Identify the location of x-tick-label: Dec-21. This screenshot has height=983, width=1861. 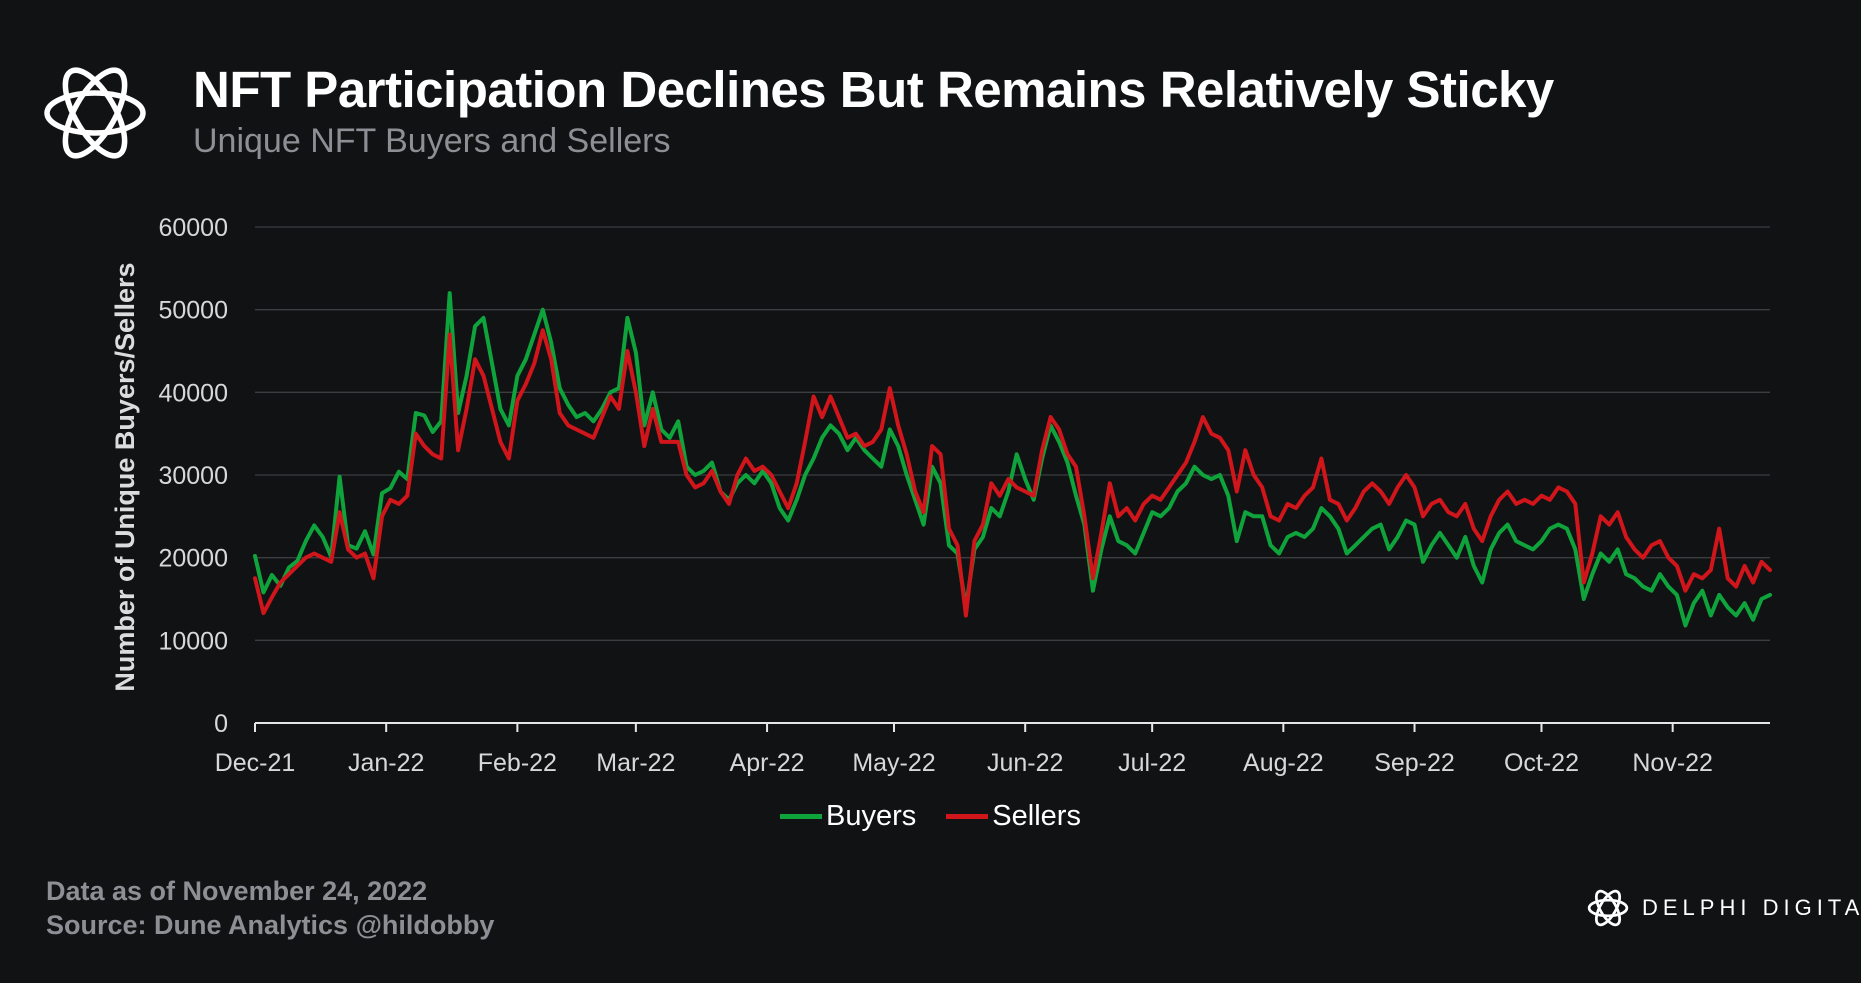
(255, 763).